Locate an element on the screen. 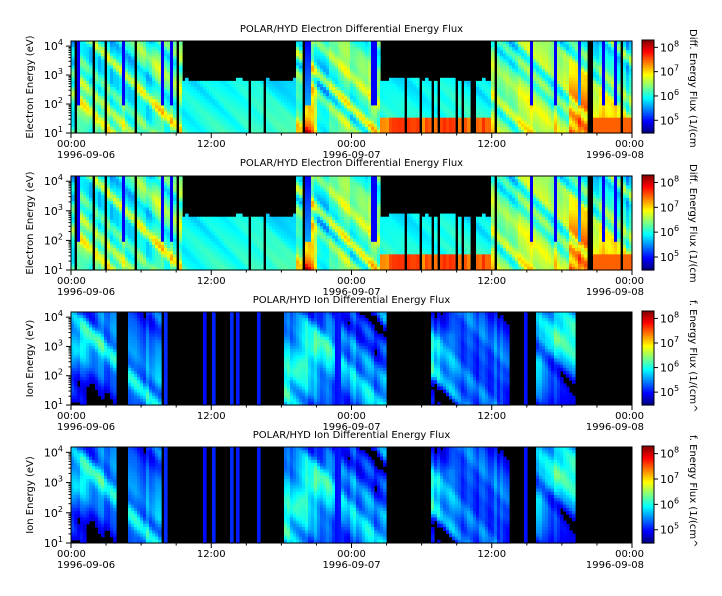 The width and height of the screenshot is (722, 596). x-tick-date: 1996-09-08 is located at coordinates (615, 155).